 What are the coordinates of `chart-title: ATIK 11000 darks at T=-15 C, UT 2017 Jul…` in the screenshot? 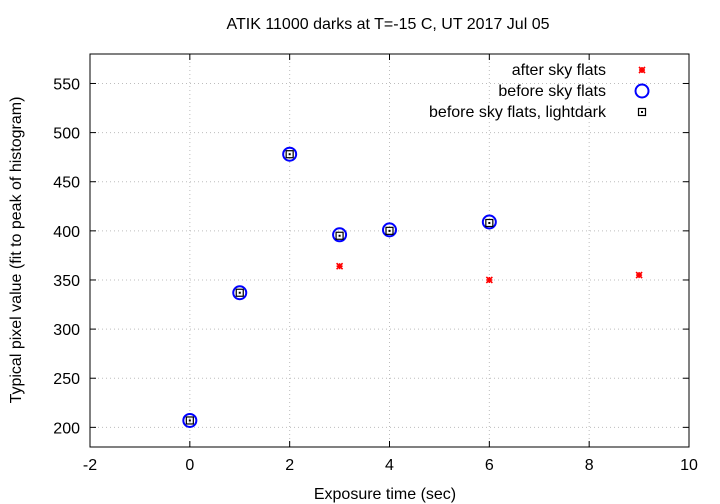 It's located at (388, 24).